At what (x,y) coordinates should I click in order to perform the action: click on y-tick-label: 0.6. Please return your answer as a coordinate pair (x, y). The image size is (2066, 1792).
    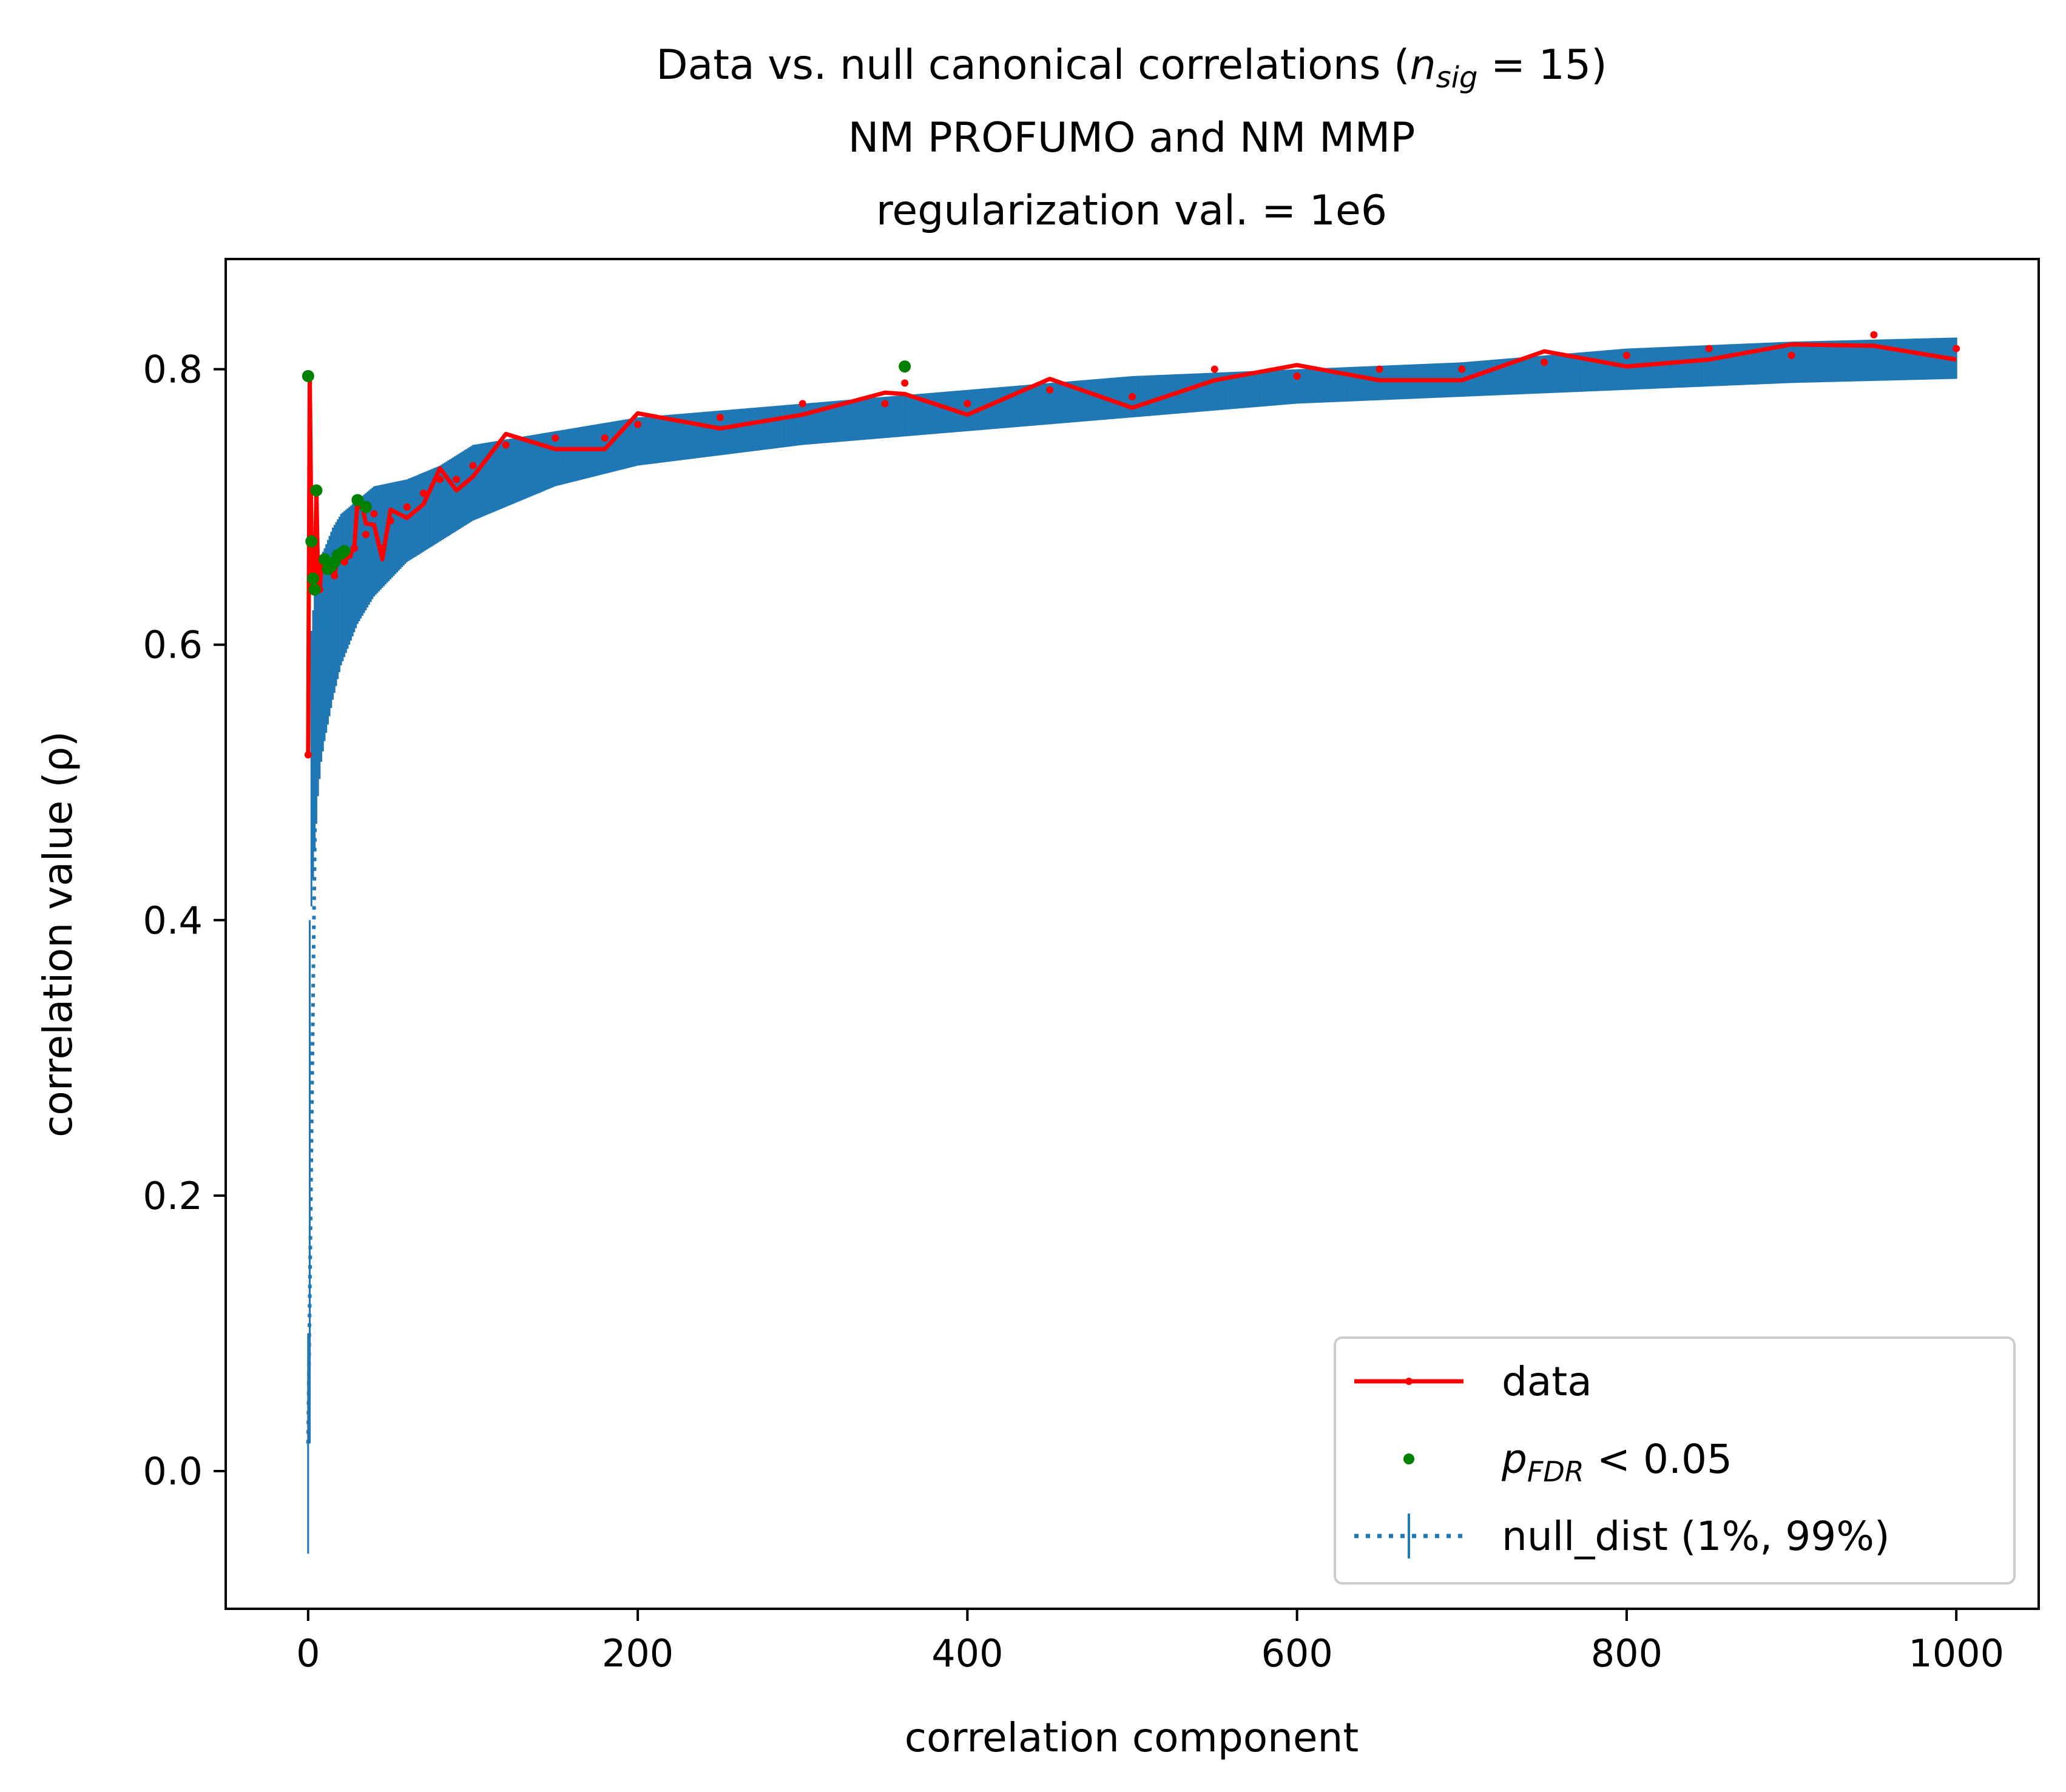
    Looking at the image, I should click on (173, 645).